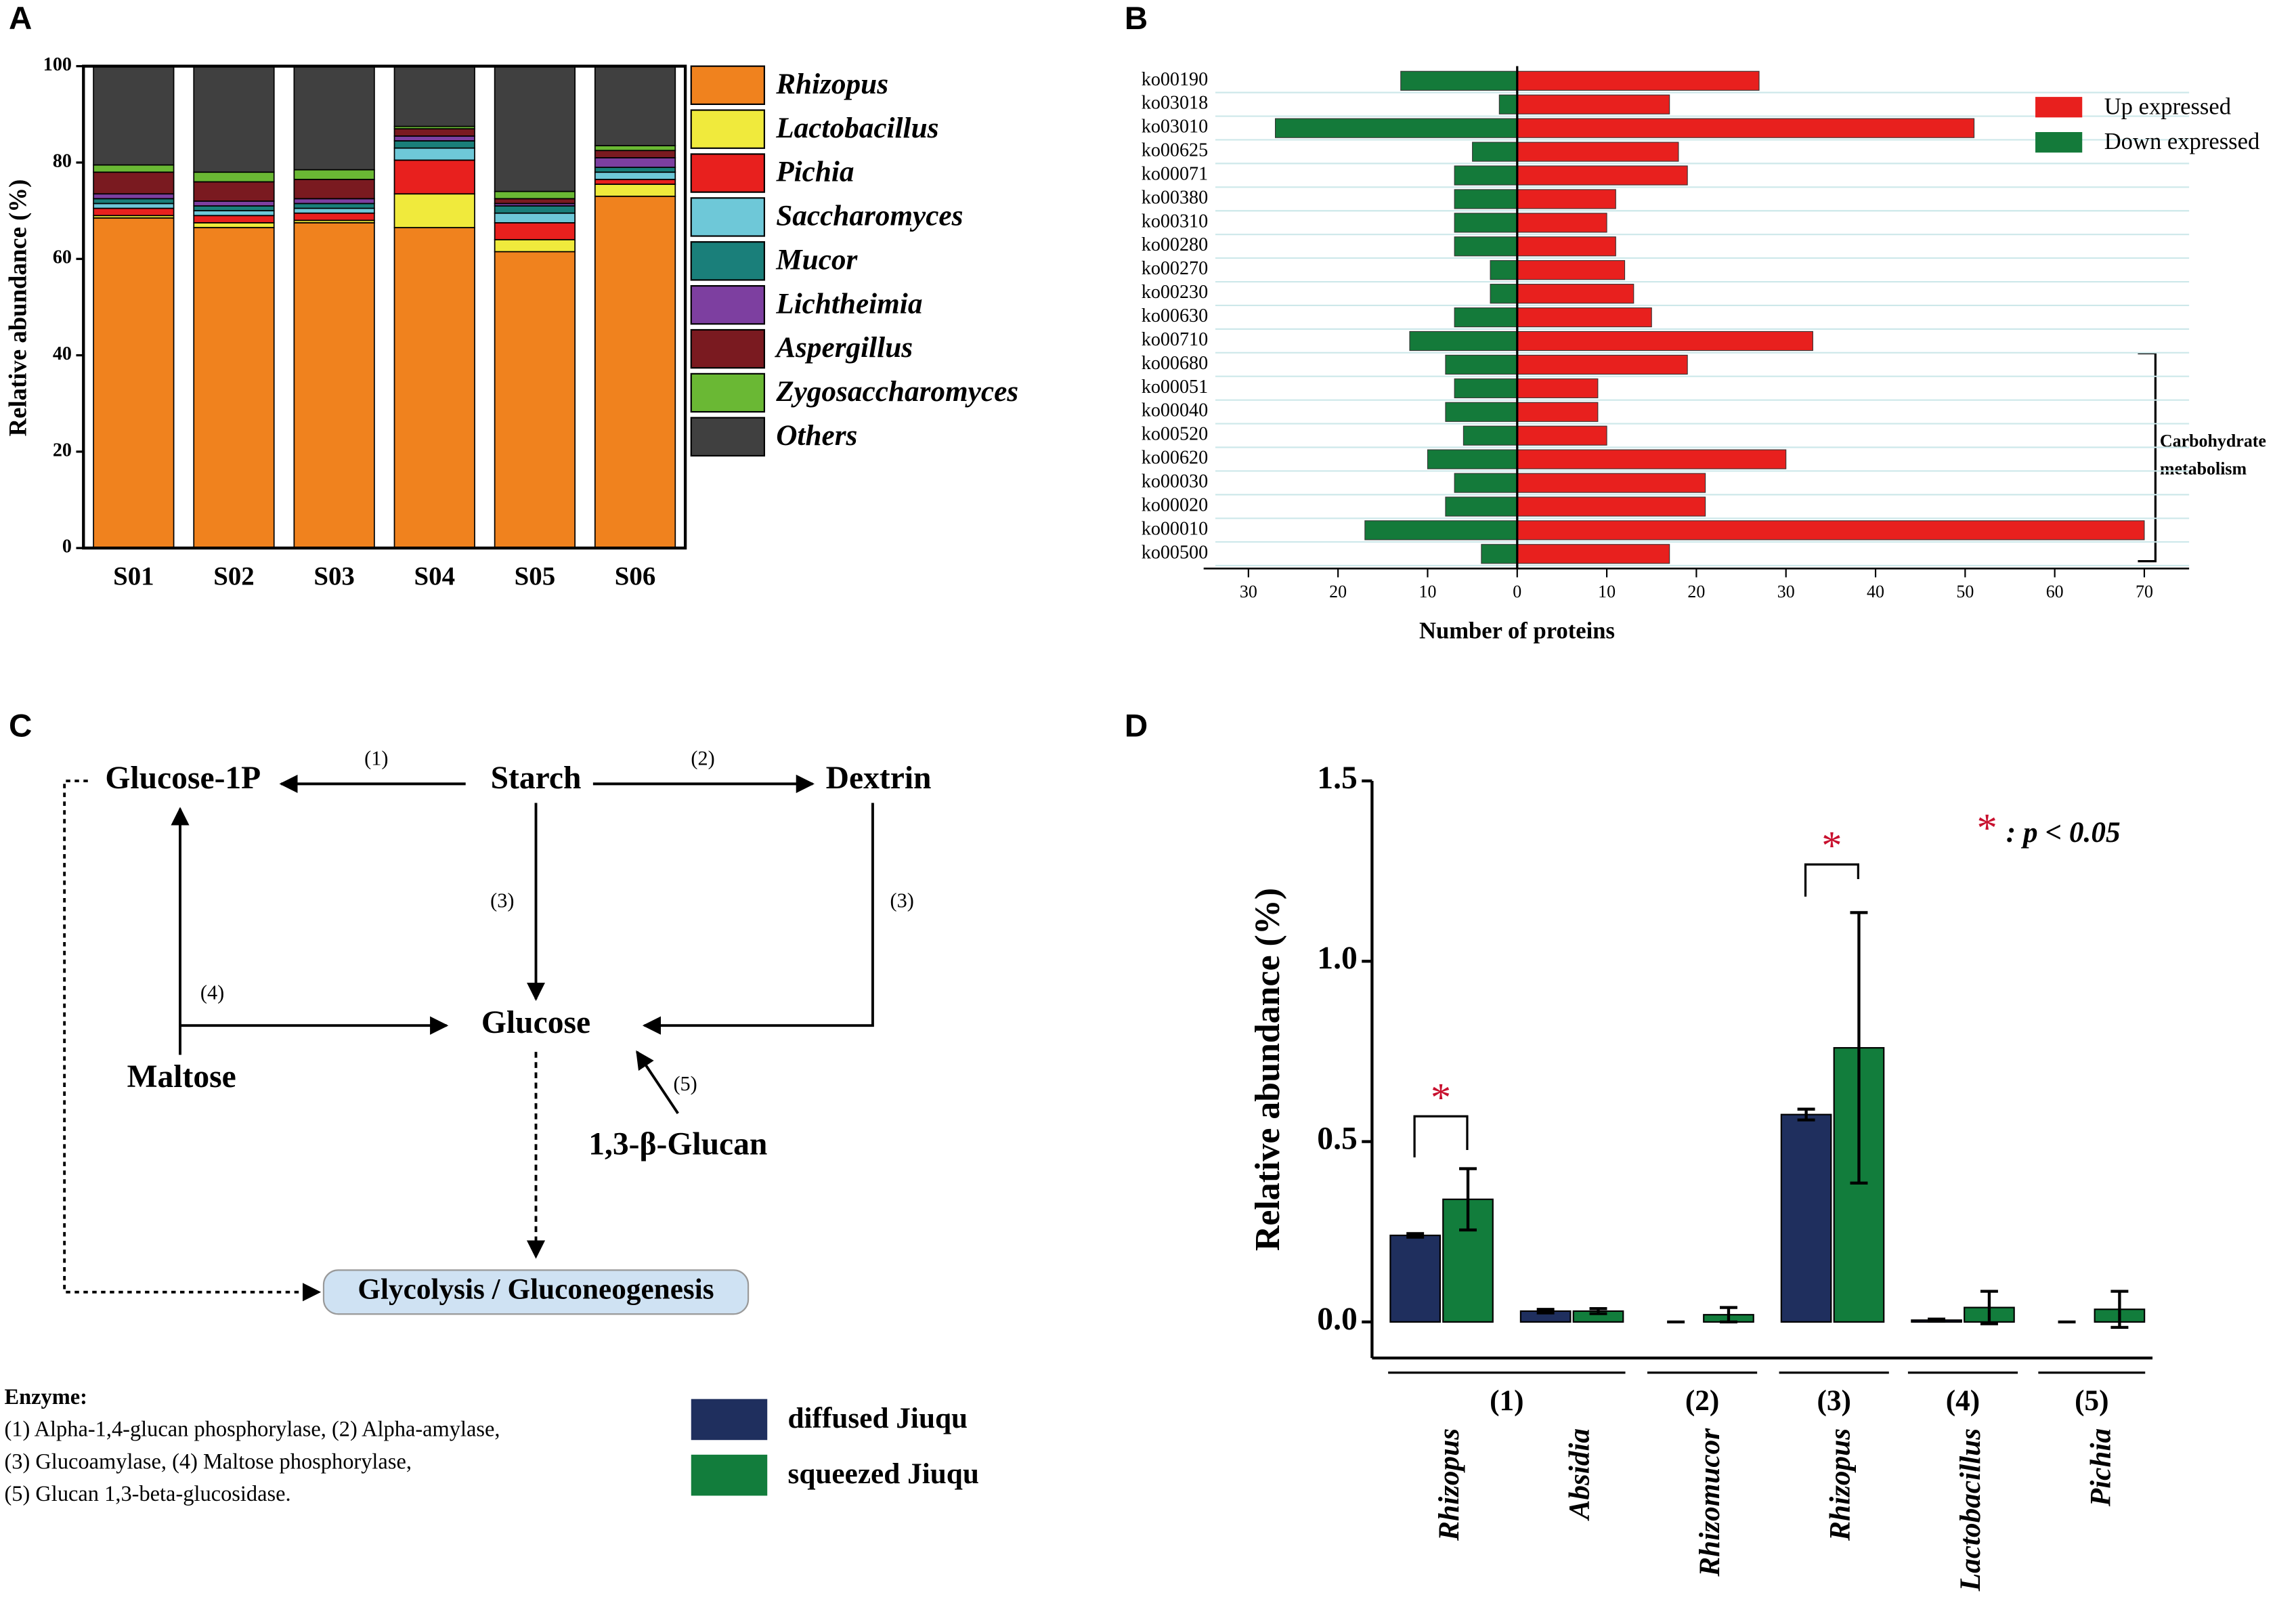  Describe the element at coordinates (2091, 1400) in the screenshot. I see `group-label: (5)` at that location.